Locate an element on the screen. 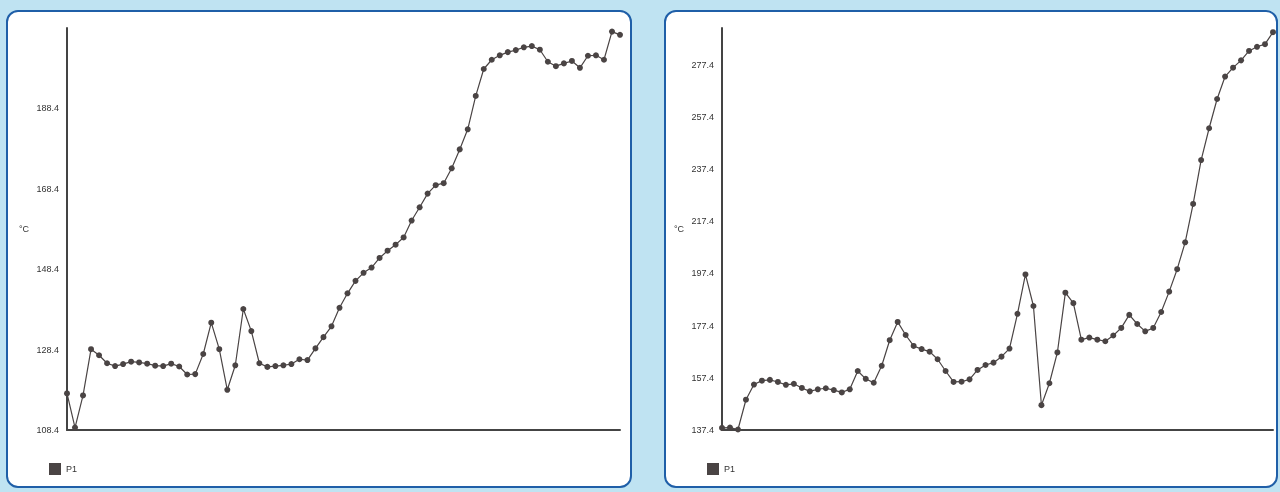  y-tick-label: 137.4 is located at coordinates (702, 430).